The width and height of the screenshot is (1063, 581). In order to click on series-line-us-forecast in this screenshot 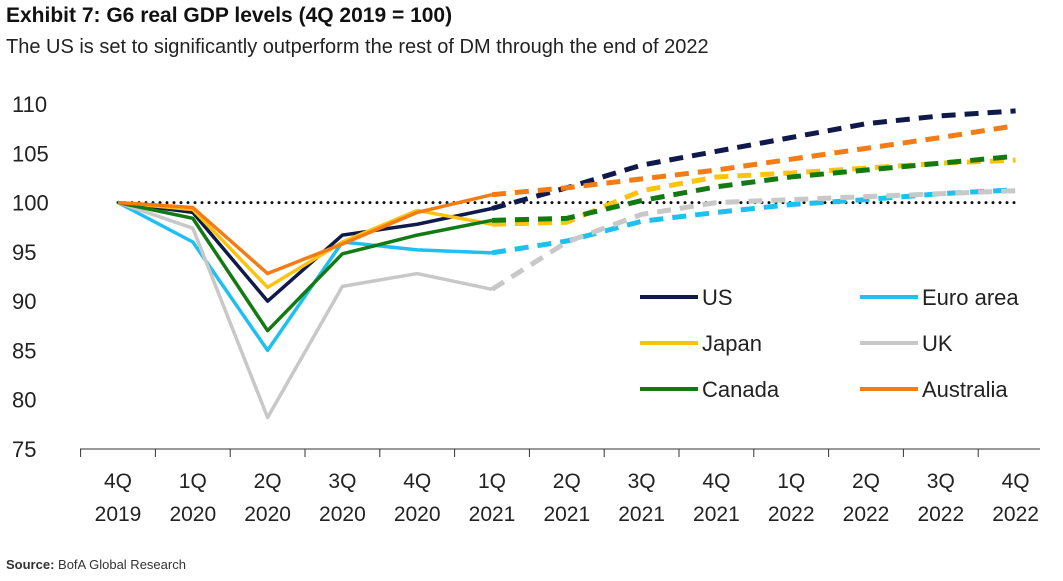, I will do `click(753, 159)`.